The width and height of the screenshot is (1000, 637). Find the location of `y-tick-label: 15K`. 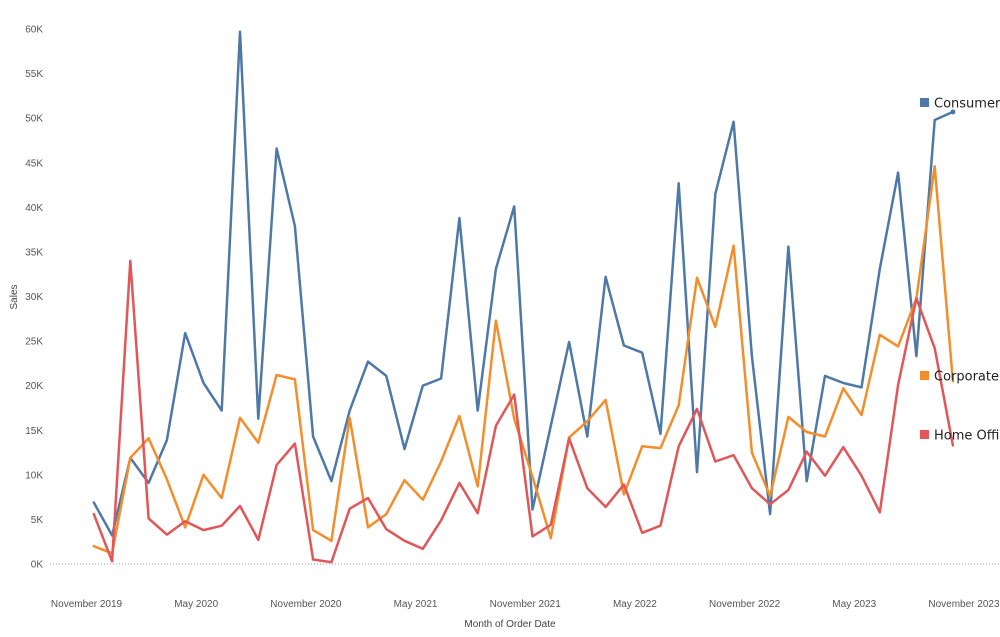

y-tick-label: 15K is located at coordinates (34, 431).